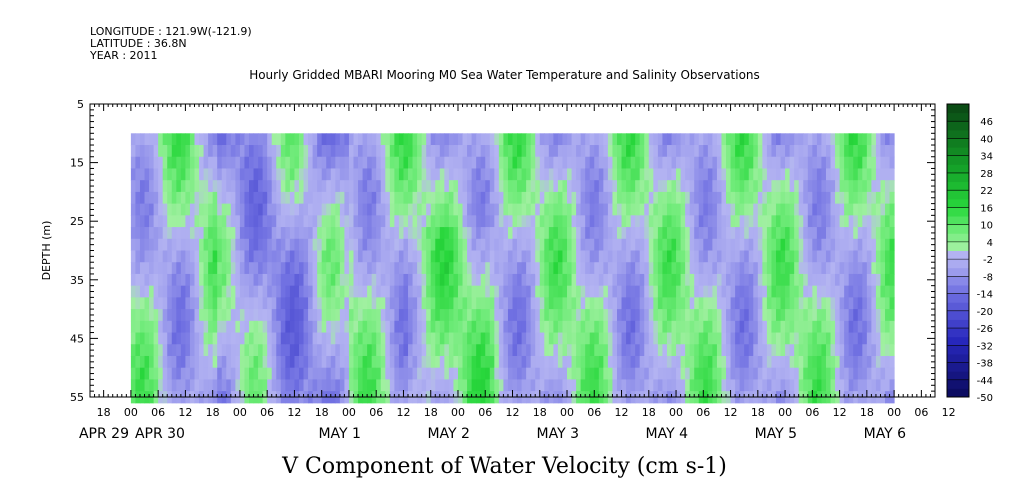 Image resolution: width=1009 pixels, height=504 pixels. Describe the element at coordinates (138, 43) in the screenshot. I see `latitude-label: LATITUDE : 36.8N` at that location.